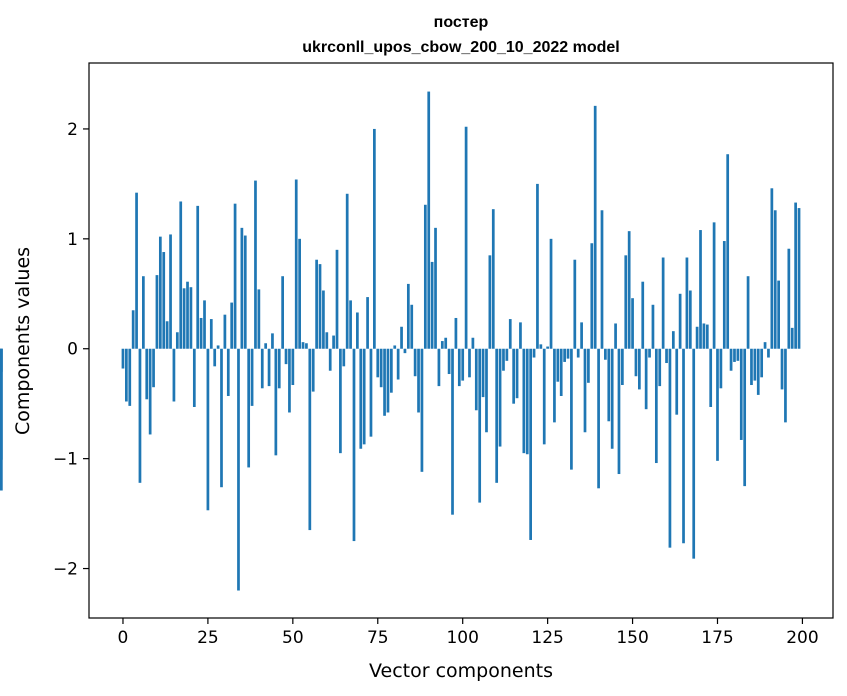 The image size is (847, 696). Describe the element at coordinates (208, 638) in the screenshot. I see `x-tick-label: 25` at that location.